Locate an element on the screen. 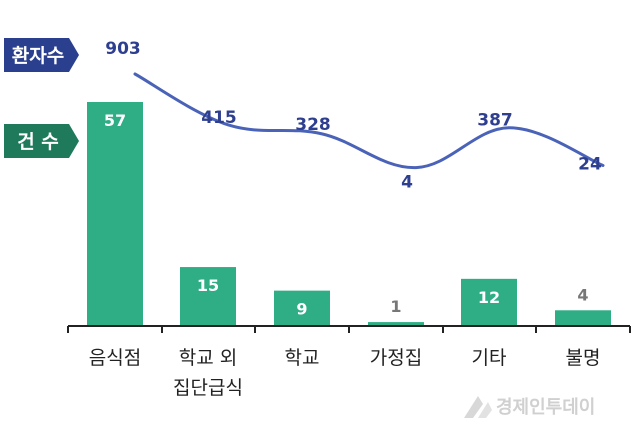 The image size is (633, 443). cases-legend-label: 건 수 is located at coordinates (38, 142).